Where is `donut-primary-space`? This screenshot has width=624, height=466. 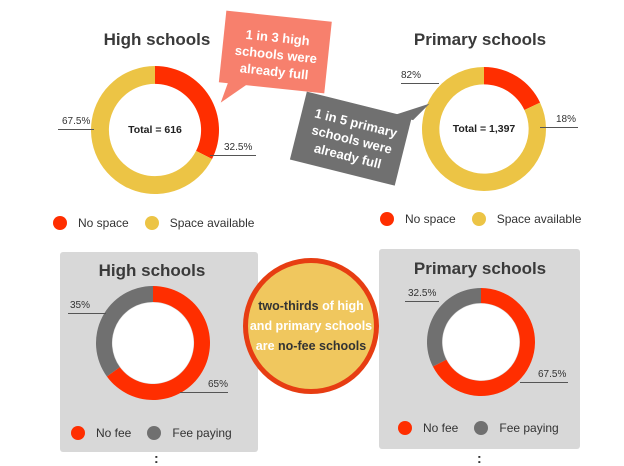 donut-primary-space is located at coordinates (484, 129).